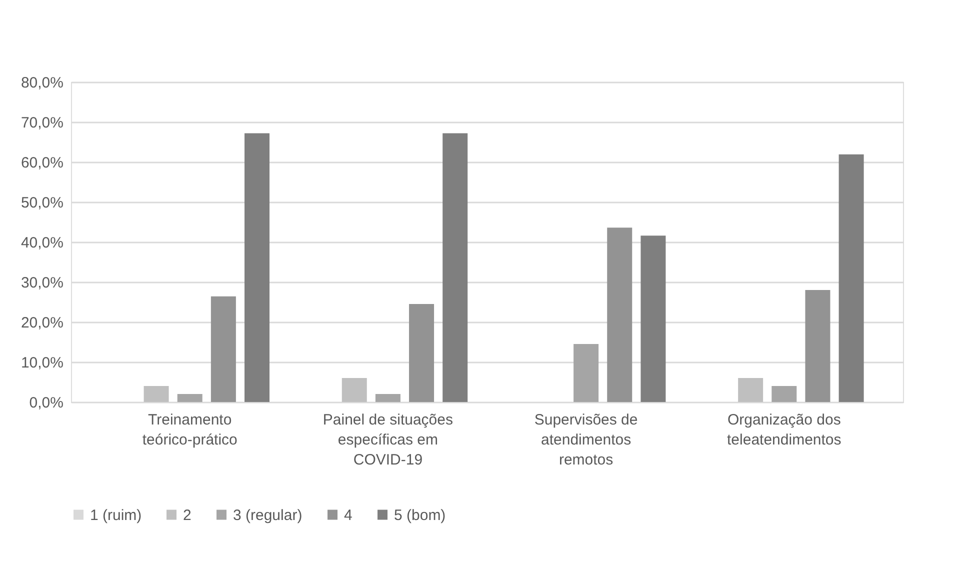 The image size is (960, 577). What do you see at coordinates (42, 163) in the screenshot?
I see `y-tick-label: 60,0%` at bounding box center [42, 163].